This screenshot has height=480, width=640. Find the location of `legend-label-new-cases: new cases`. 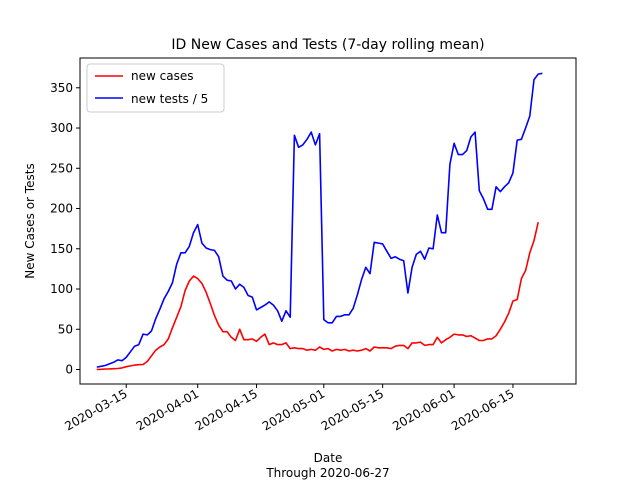

legend-label-new-cases: new cases is located at coordinates (162, 76).